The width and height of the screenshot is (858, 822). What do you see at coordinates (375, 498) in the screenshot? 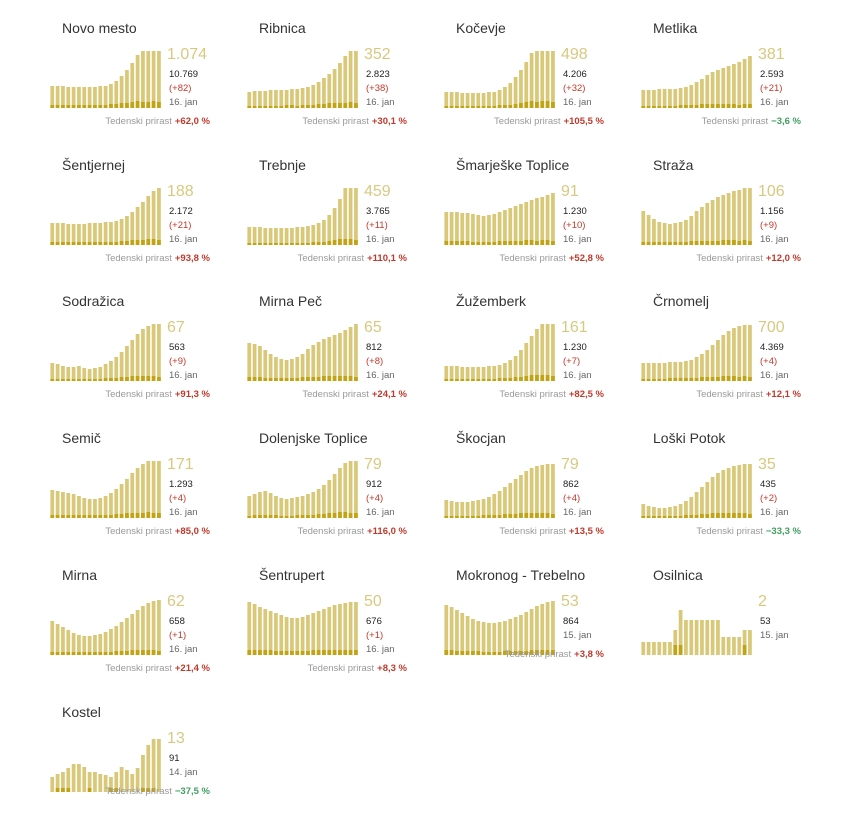
I see `new-cases: (+4)` at bounding box center [375, 498].